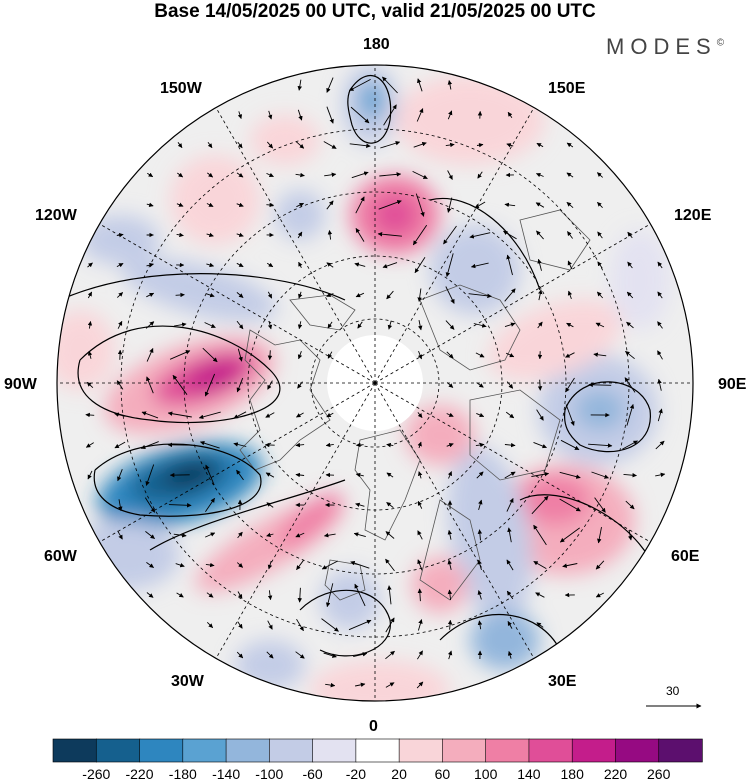 The width and height of the screenshot is (750, 783). Describe the element at coordinates (139, 774) in the screenshot. I see `colorbar-tick-label: -220` at that location.